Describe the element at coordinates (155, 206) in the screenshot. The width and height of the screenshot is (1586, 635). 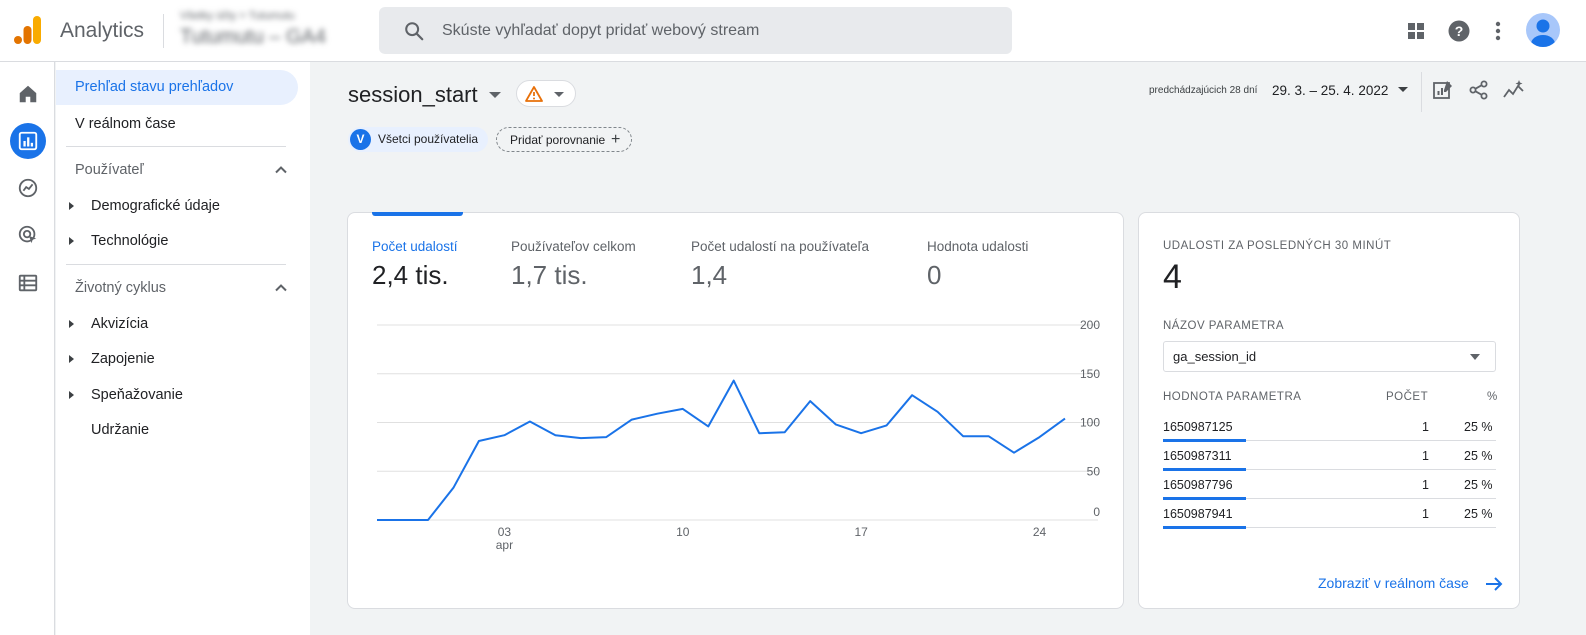
I see `nav-item-demographics: Demografické údaje` at that location.